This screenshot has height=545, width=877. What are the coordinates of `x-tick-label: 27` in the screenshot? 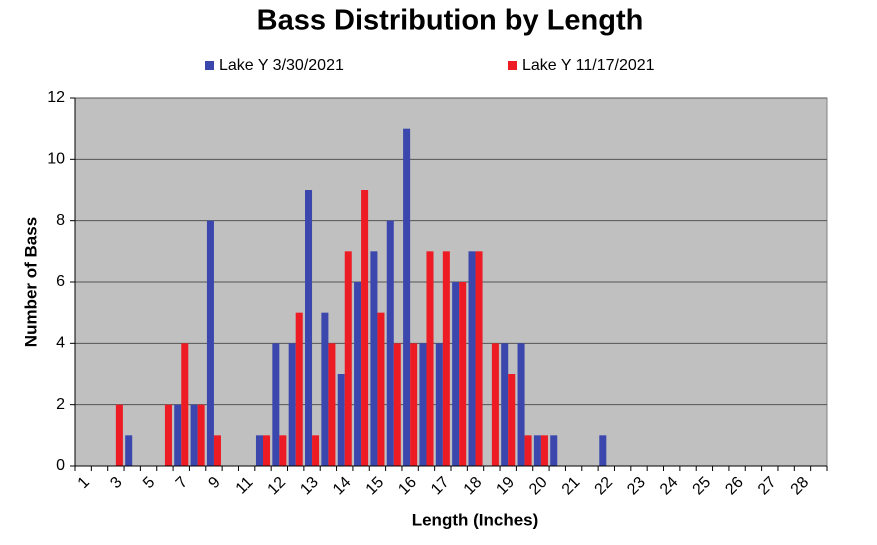 It's located at (767, 486).